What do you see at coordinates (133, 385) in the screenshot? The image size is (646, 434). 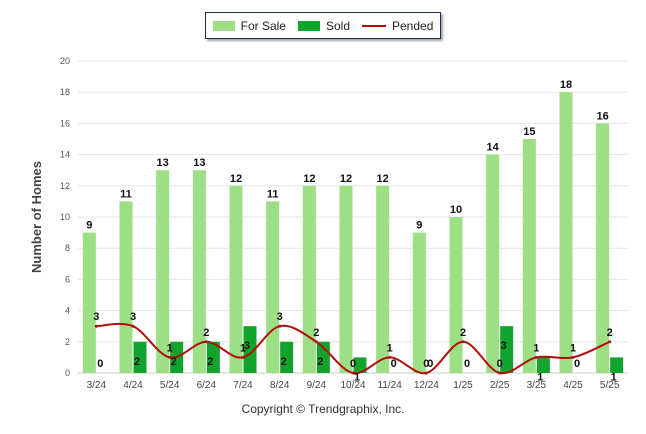 I see `x-tick-label: 4/24` at bounding box center [133, 385].